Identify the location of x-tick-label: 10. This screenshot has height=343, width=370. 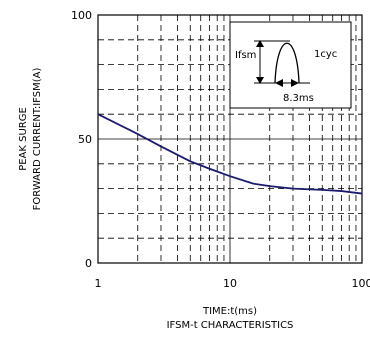
(230, 283).